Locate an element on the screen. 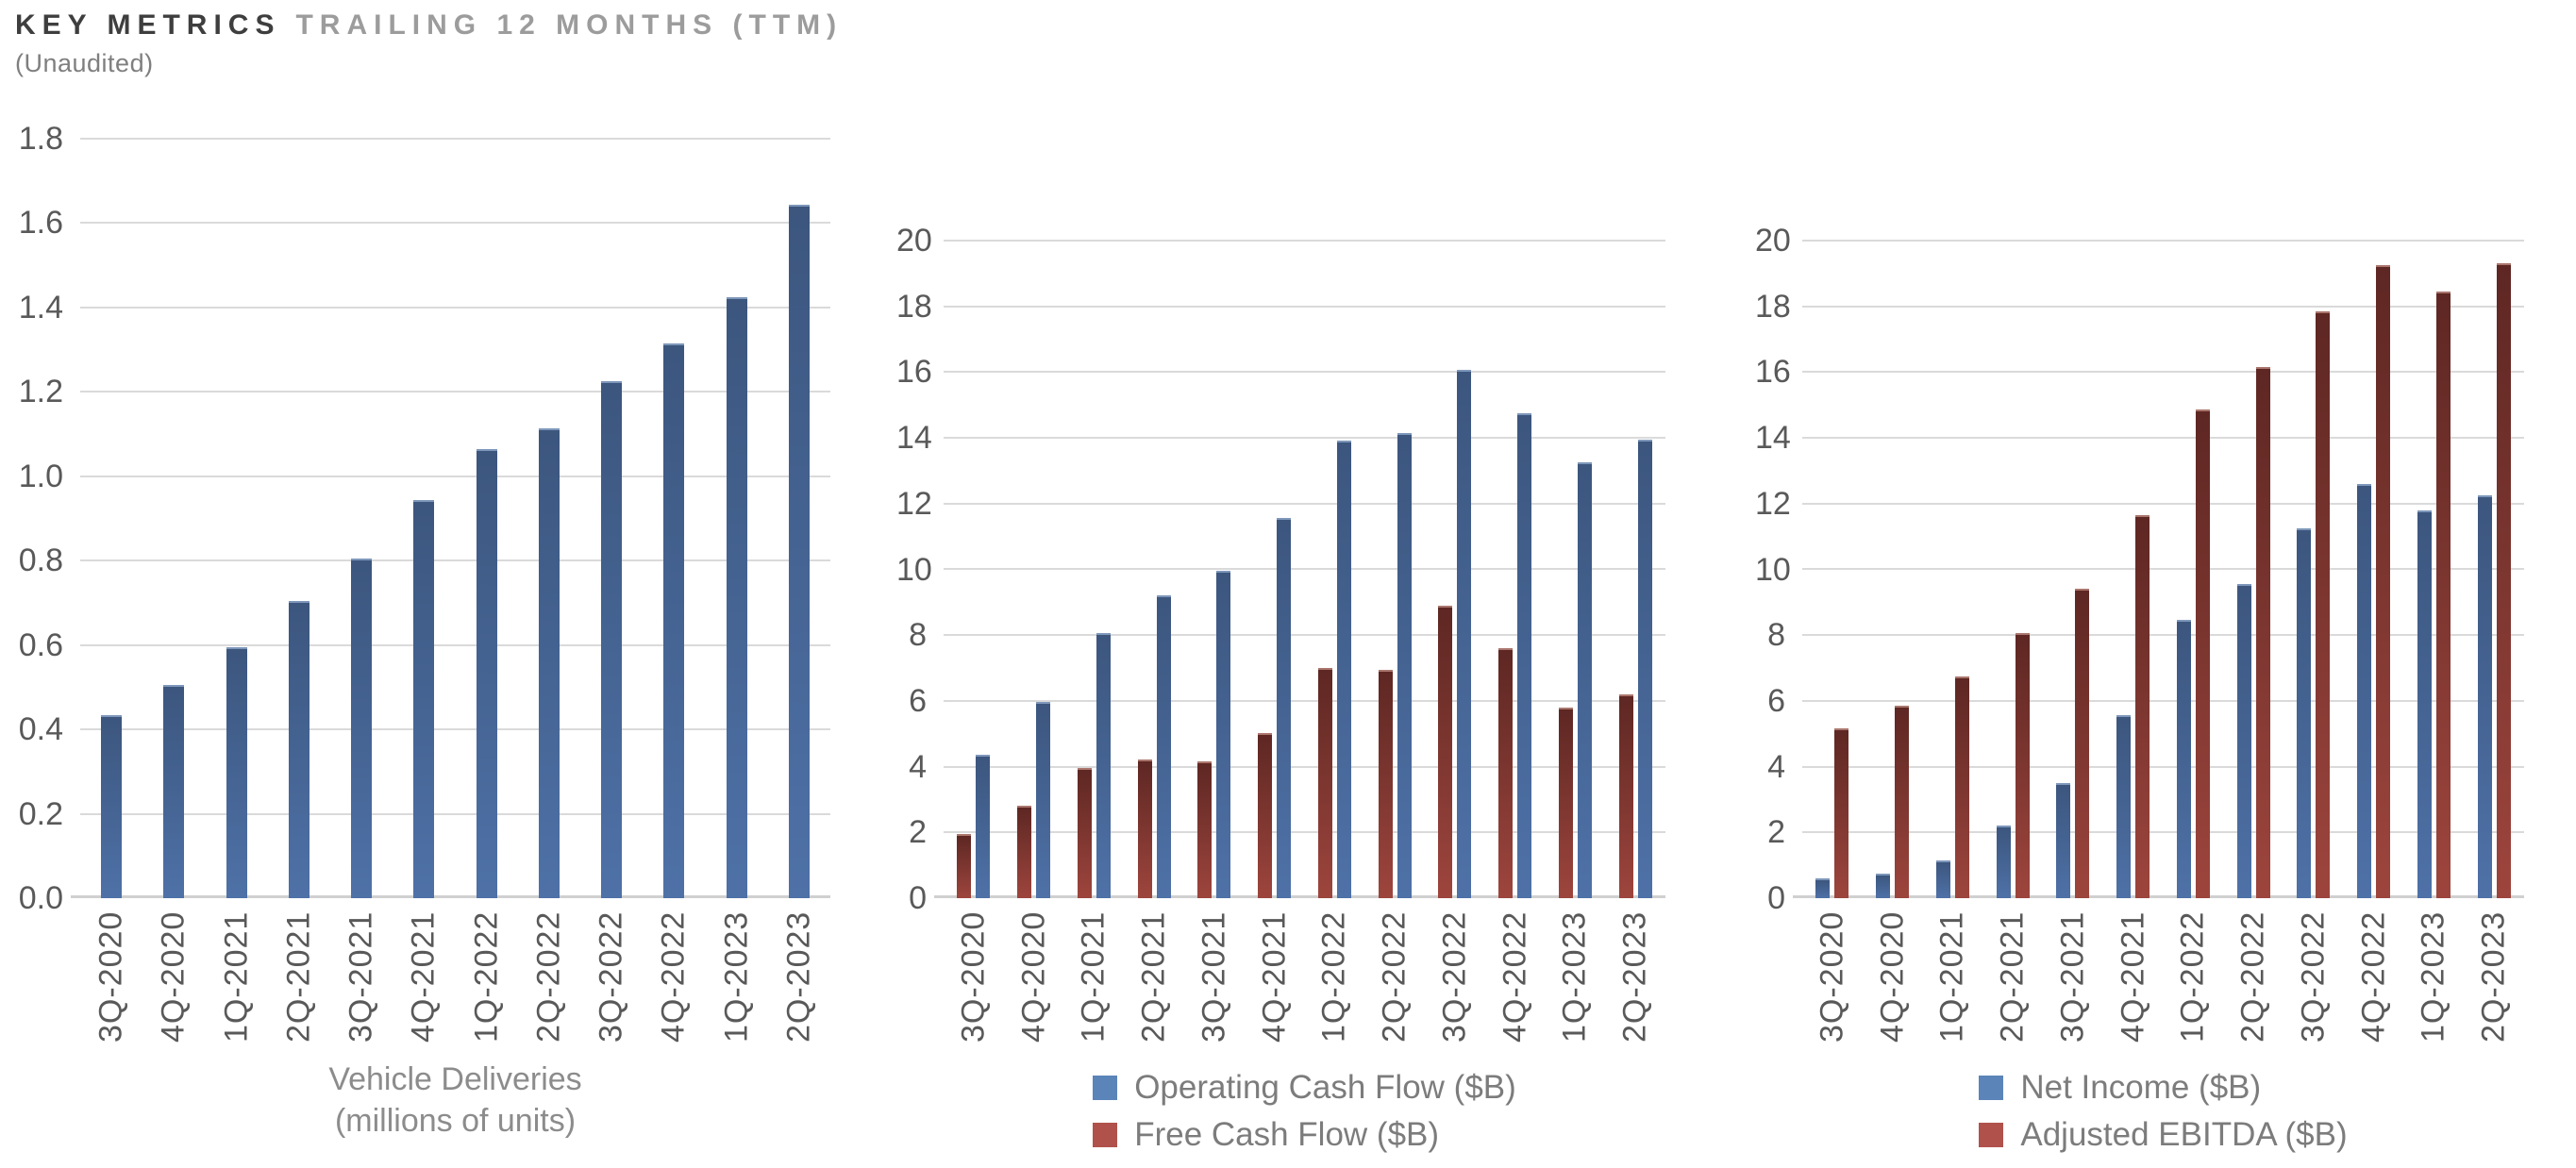  x-axis-tick-label: 1Q-2021 is located at coordinates (1951, 977).